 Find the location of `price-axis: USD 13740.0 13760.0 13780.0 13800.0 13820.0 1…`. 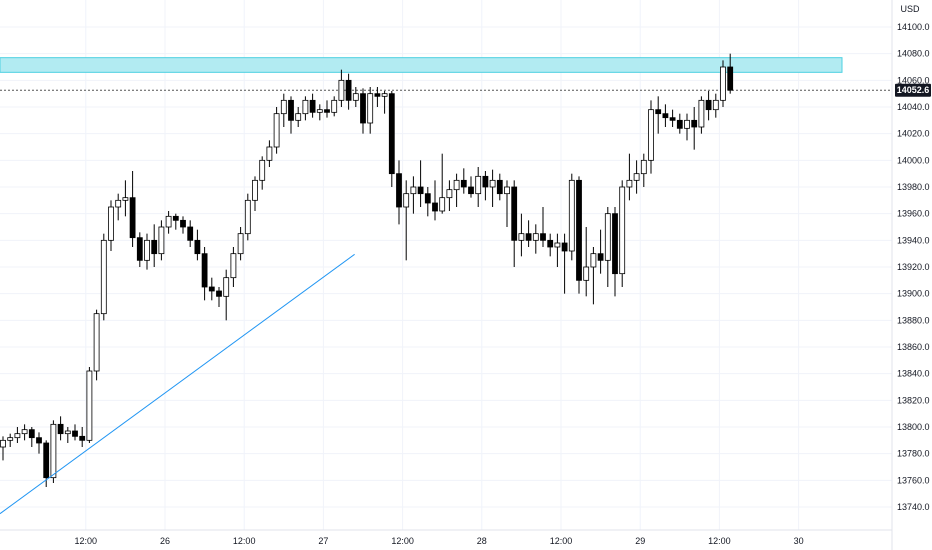

price-axis: USD 13740.0 13760.0 13780.0 13800.0 13820.0 1… is located at coordinates (911, 275).